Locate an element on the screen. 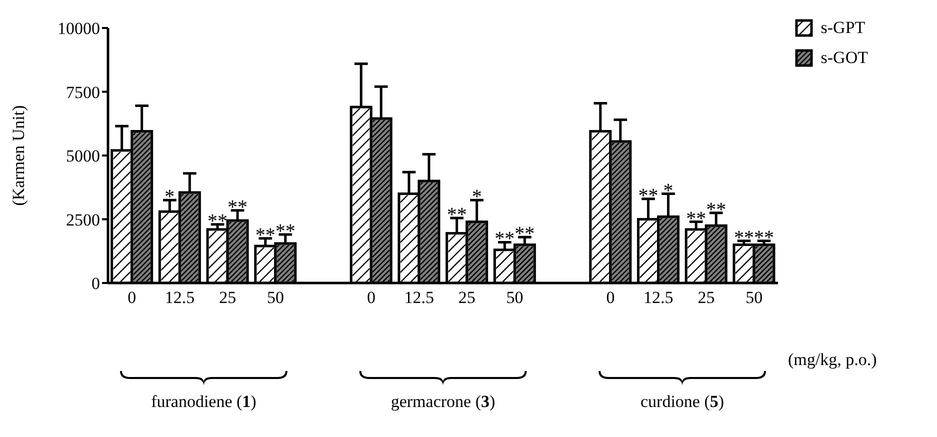  legend-label: s-GOT is located at coordinates (844, 58).